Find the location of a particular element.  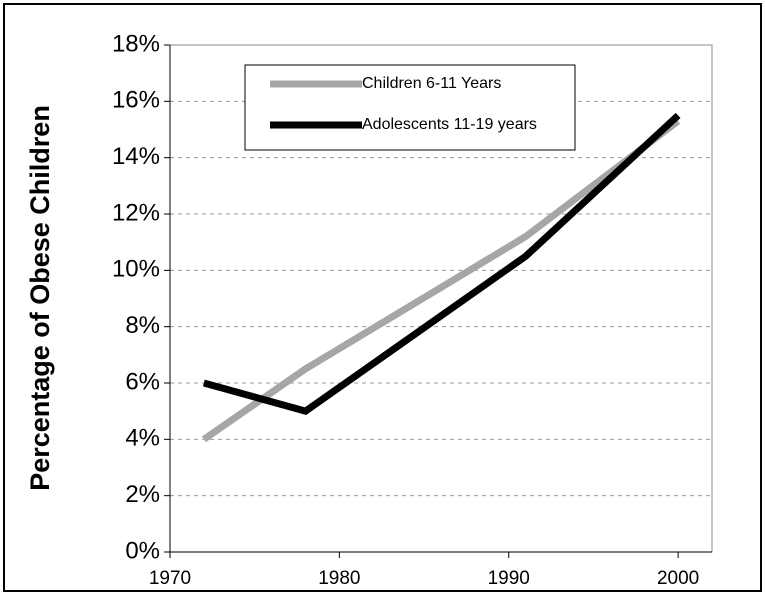

x-tick-label: 1990 is located at coordinates (509, 578).